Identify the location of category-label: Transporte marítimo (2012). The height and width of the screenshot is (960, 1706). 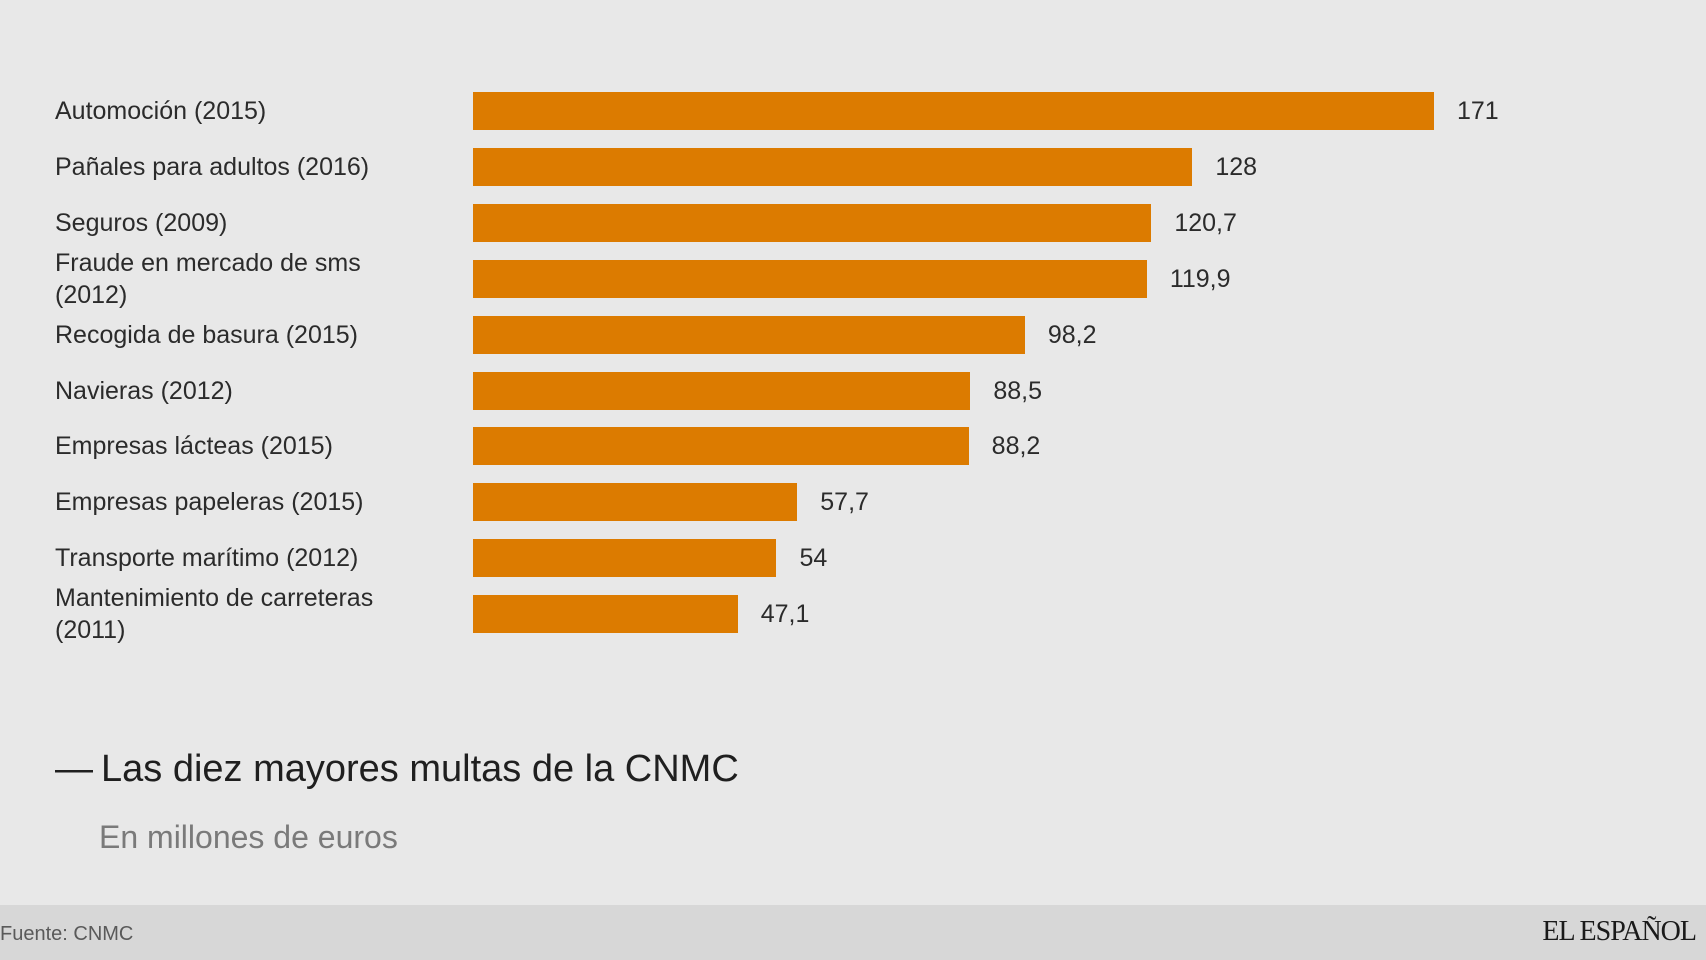
(207, 558).